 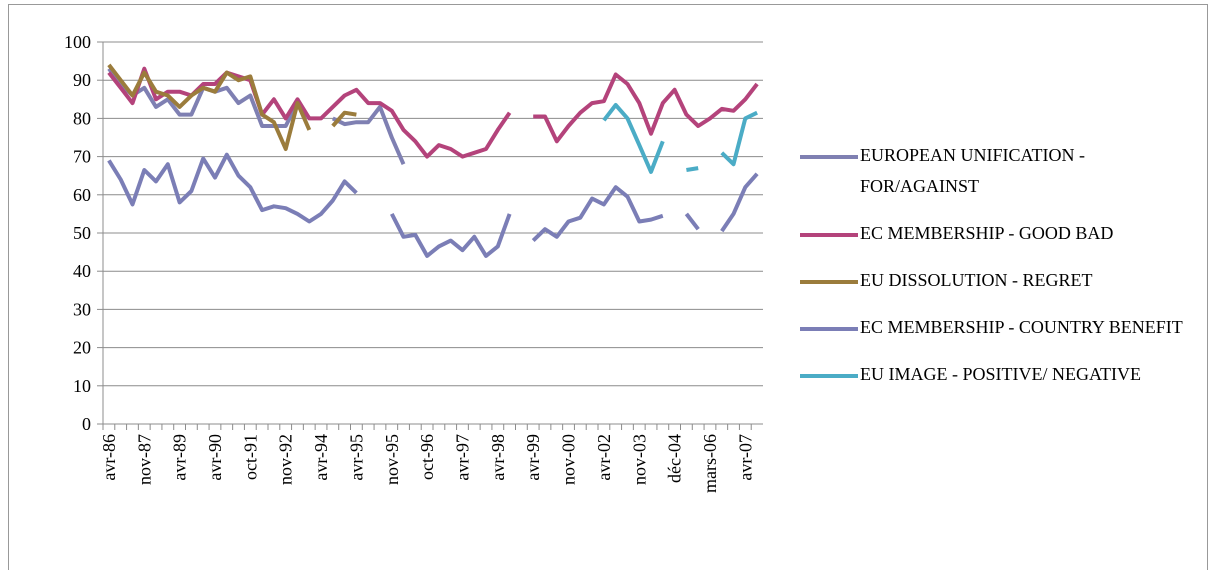 I want to click on y-tick-label: 70, so click(x=82, y=157).